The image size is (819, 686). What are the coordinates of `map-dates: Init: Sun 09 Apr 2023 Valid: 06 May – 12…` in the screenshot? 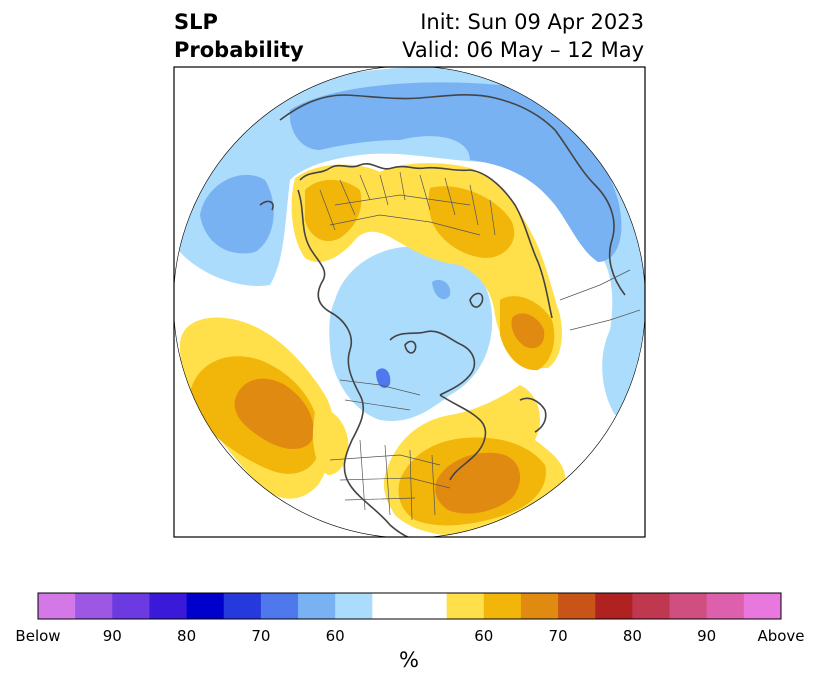 It's located at (523, 36).